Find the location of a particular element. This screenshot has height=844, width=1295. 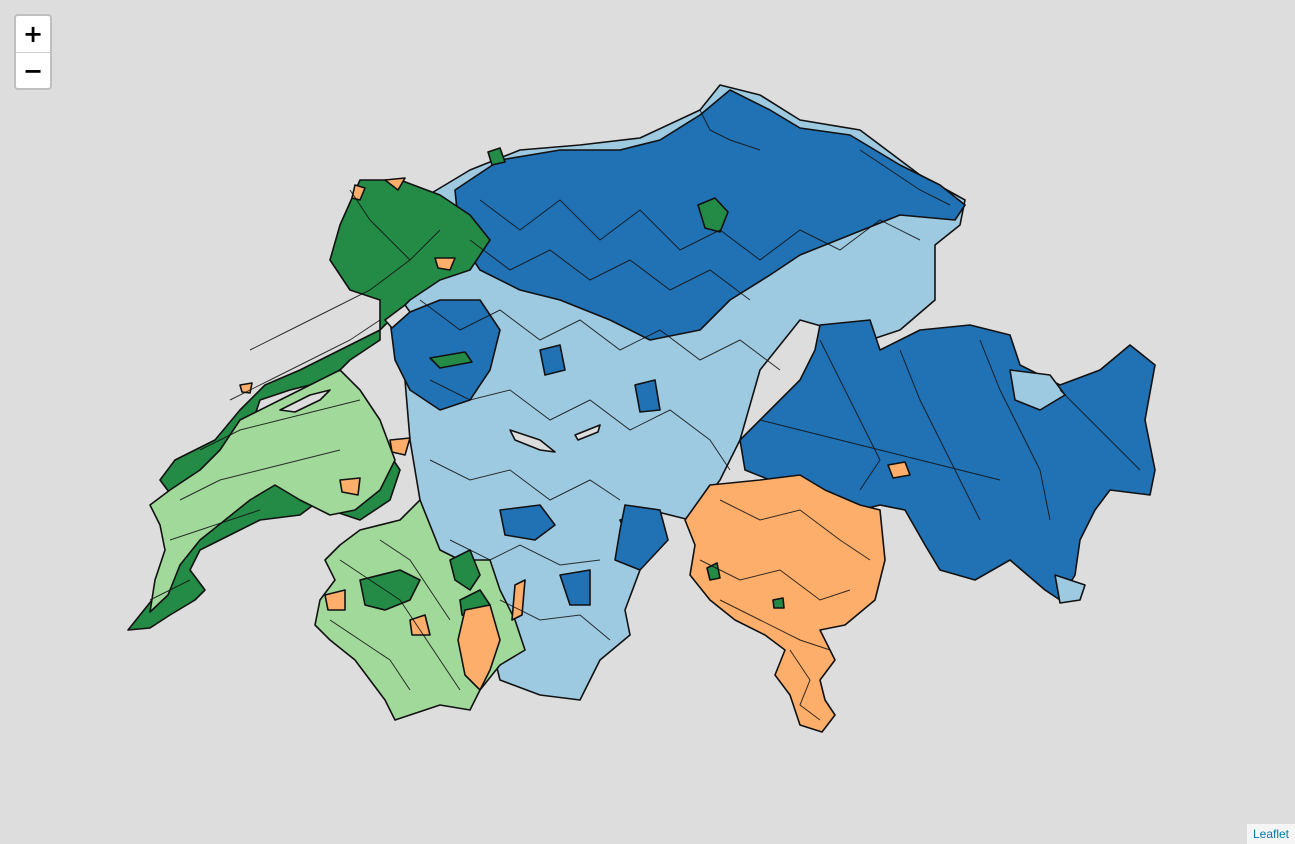

zoom-control: + − is located at coordinates (33, 52).